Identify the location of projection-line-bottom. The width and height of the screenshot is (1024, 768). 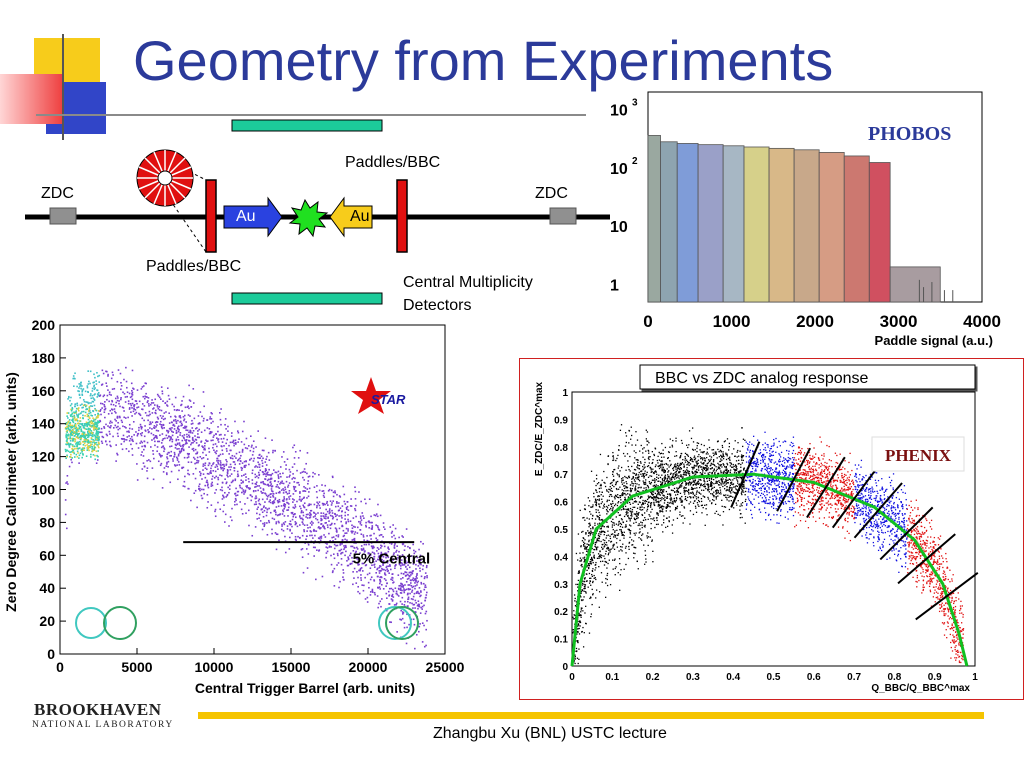
(188, 226).